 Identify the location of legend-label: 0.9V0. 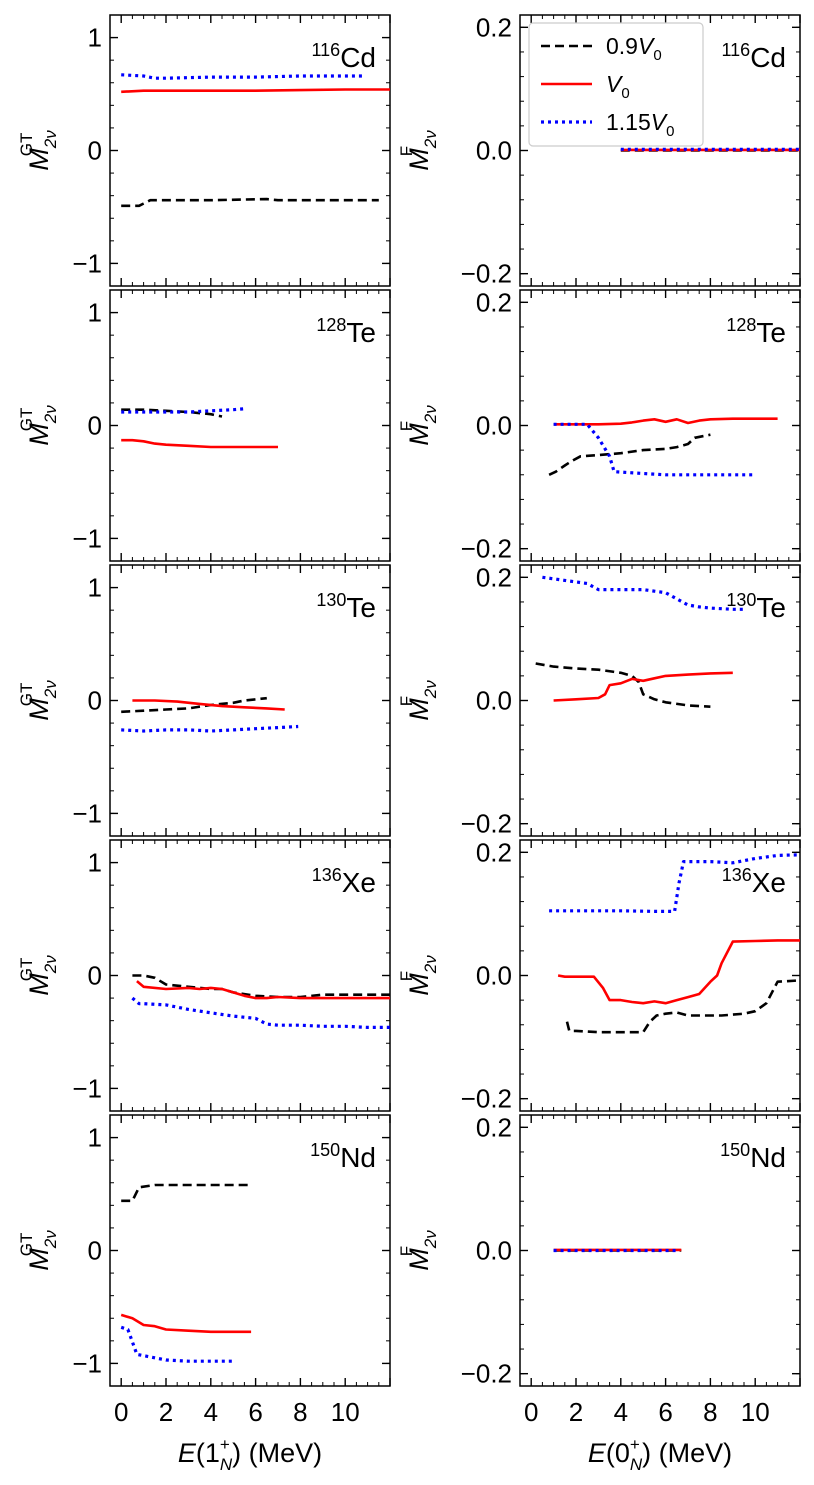
(634, 48).